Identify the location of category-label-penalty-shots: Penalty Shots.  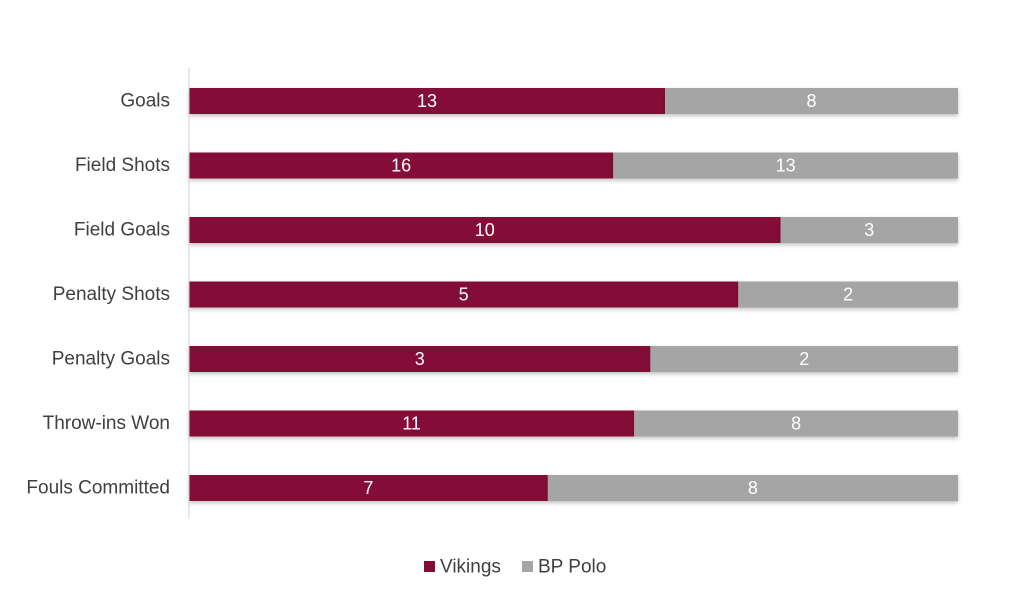
(111, 294).